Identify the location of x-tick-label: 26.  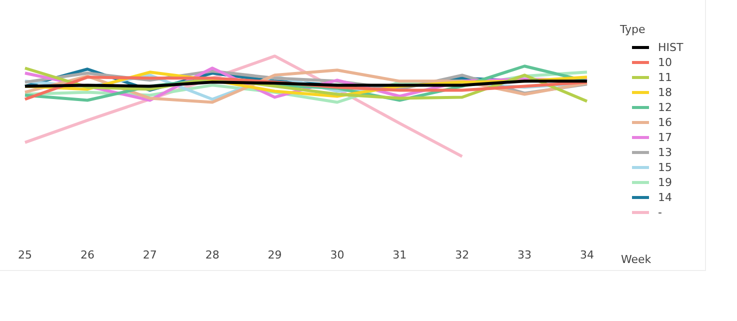
(87, 255).